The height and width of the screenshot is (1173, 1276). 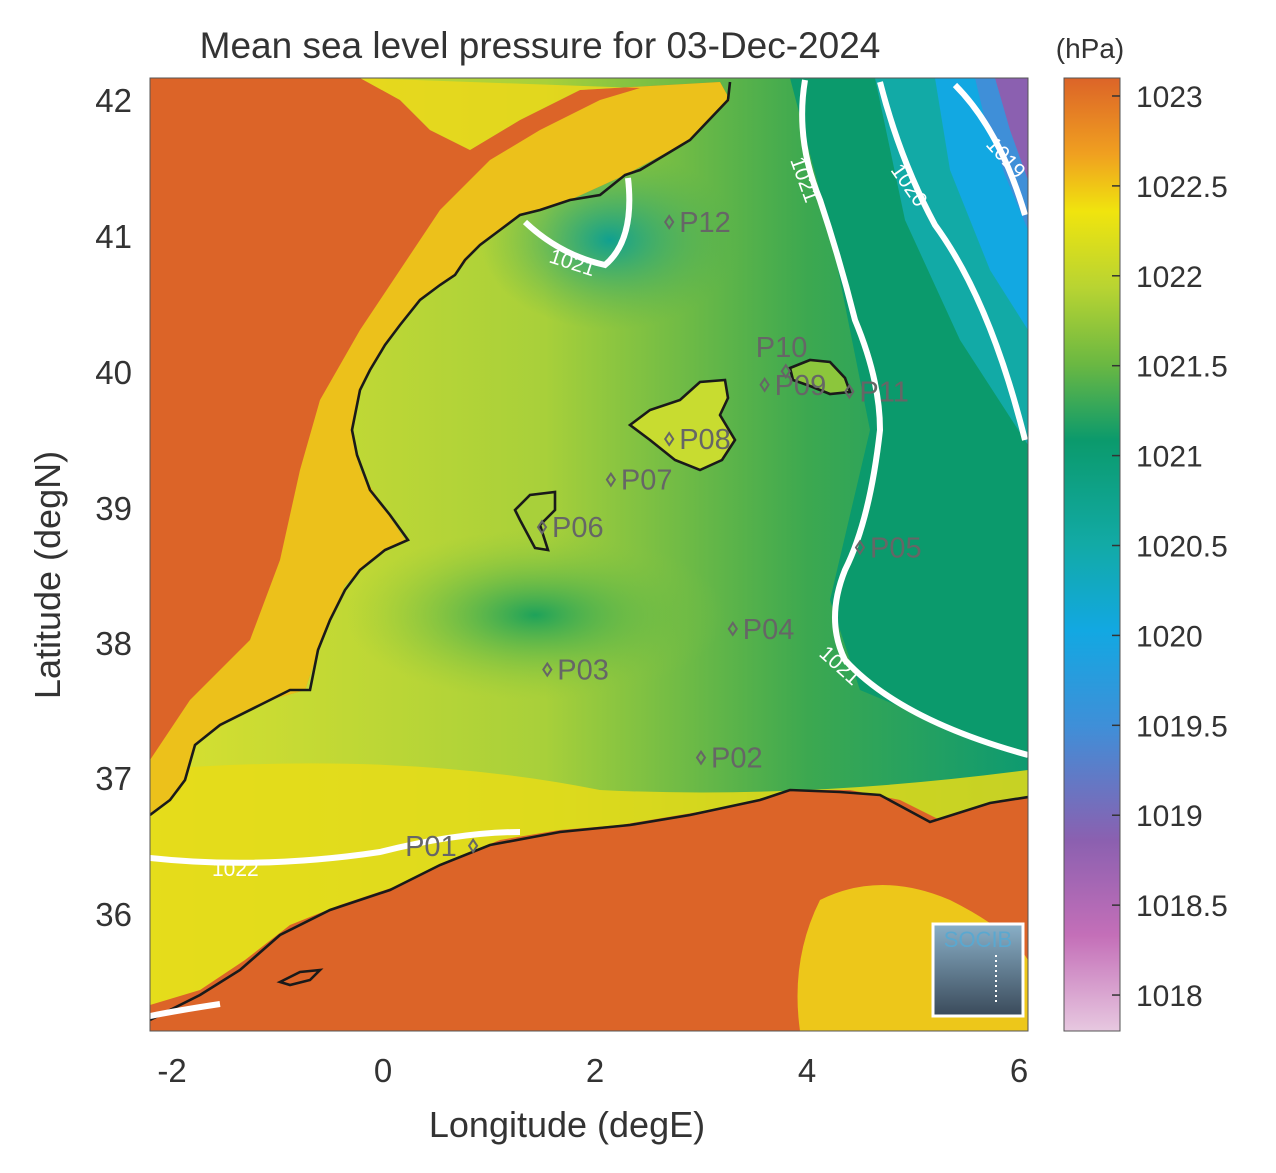 I want to click on colorbar-tick-label: 1018, so click(x=1169, y=996).